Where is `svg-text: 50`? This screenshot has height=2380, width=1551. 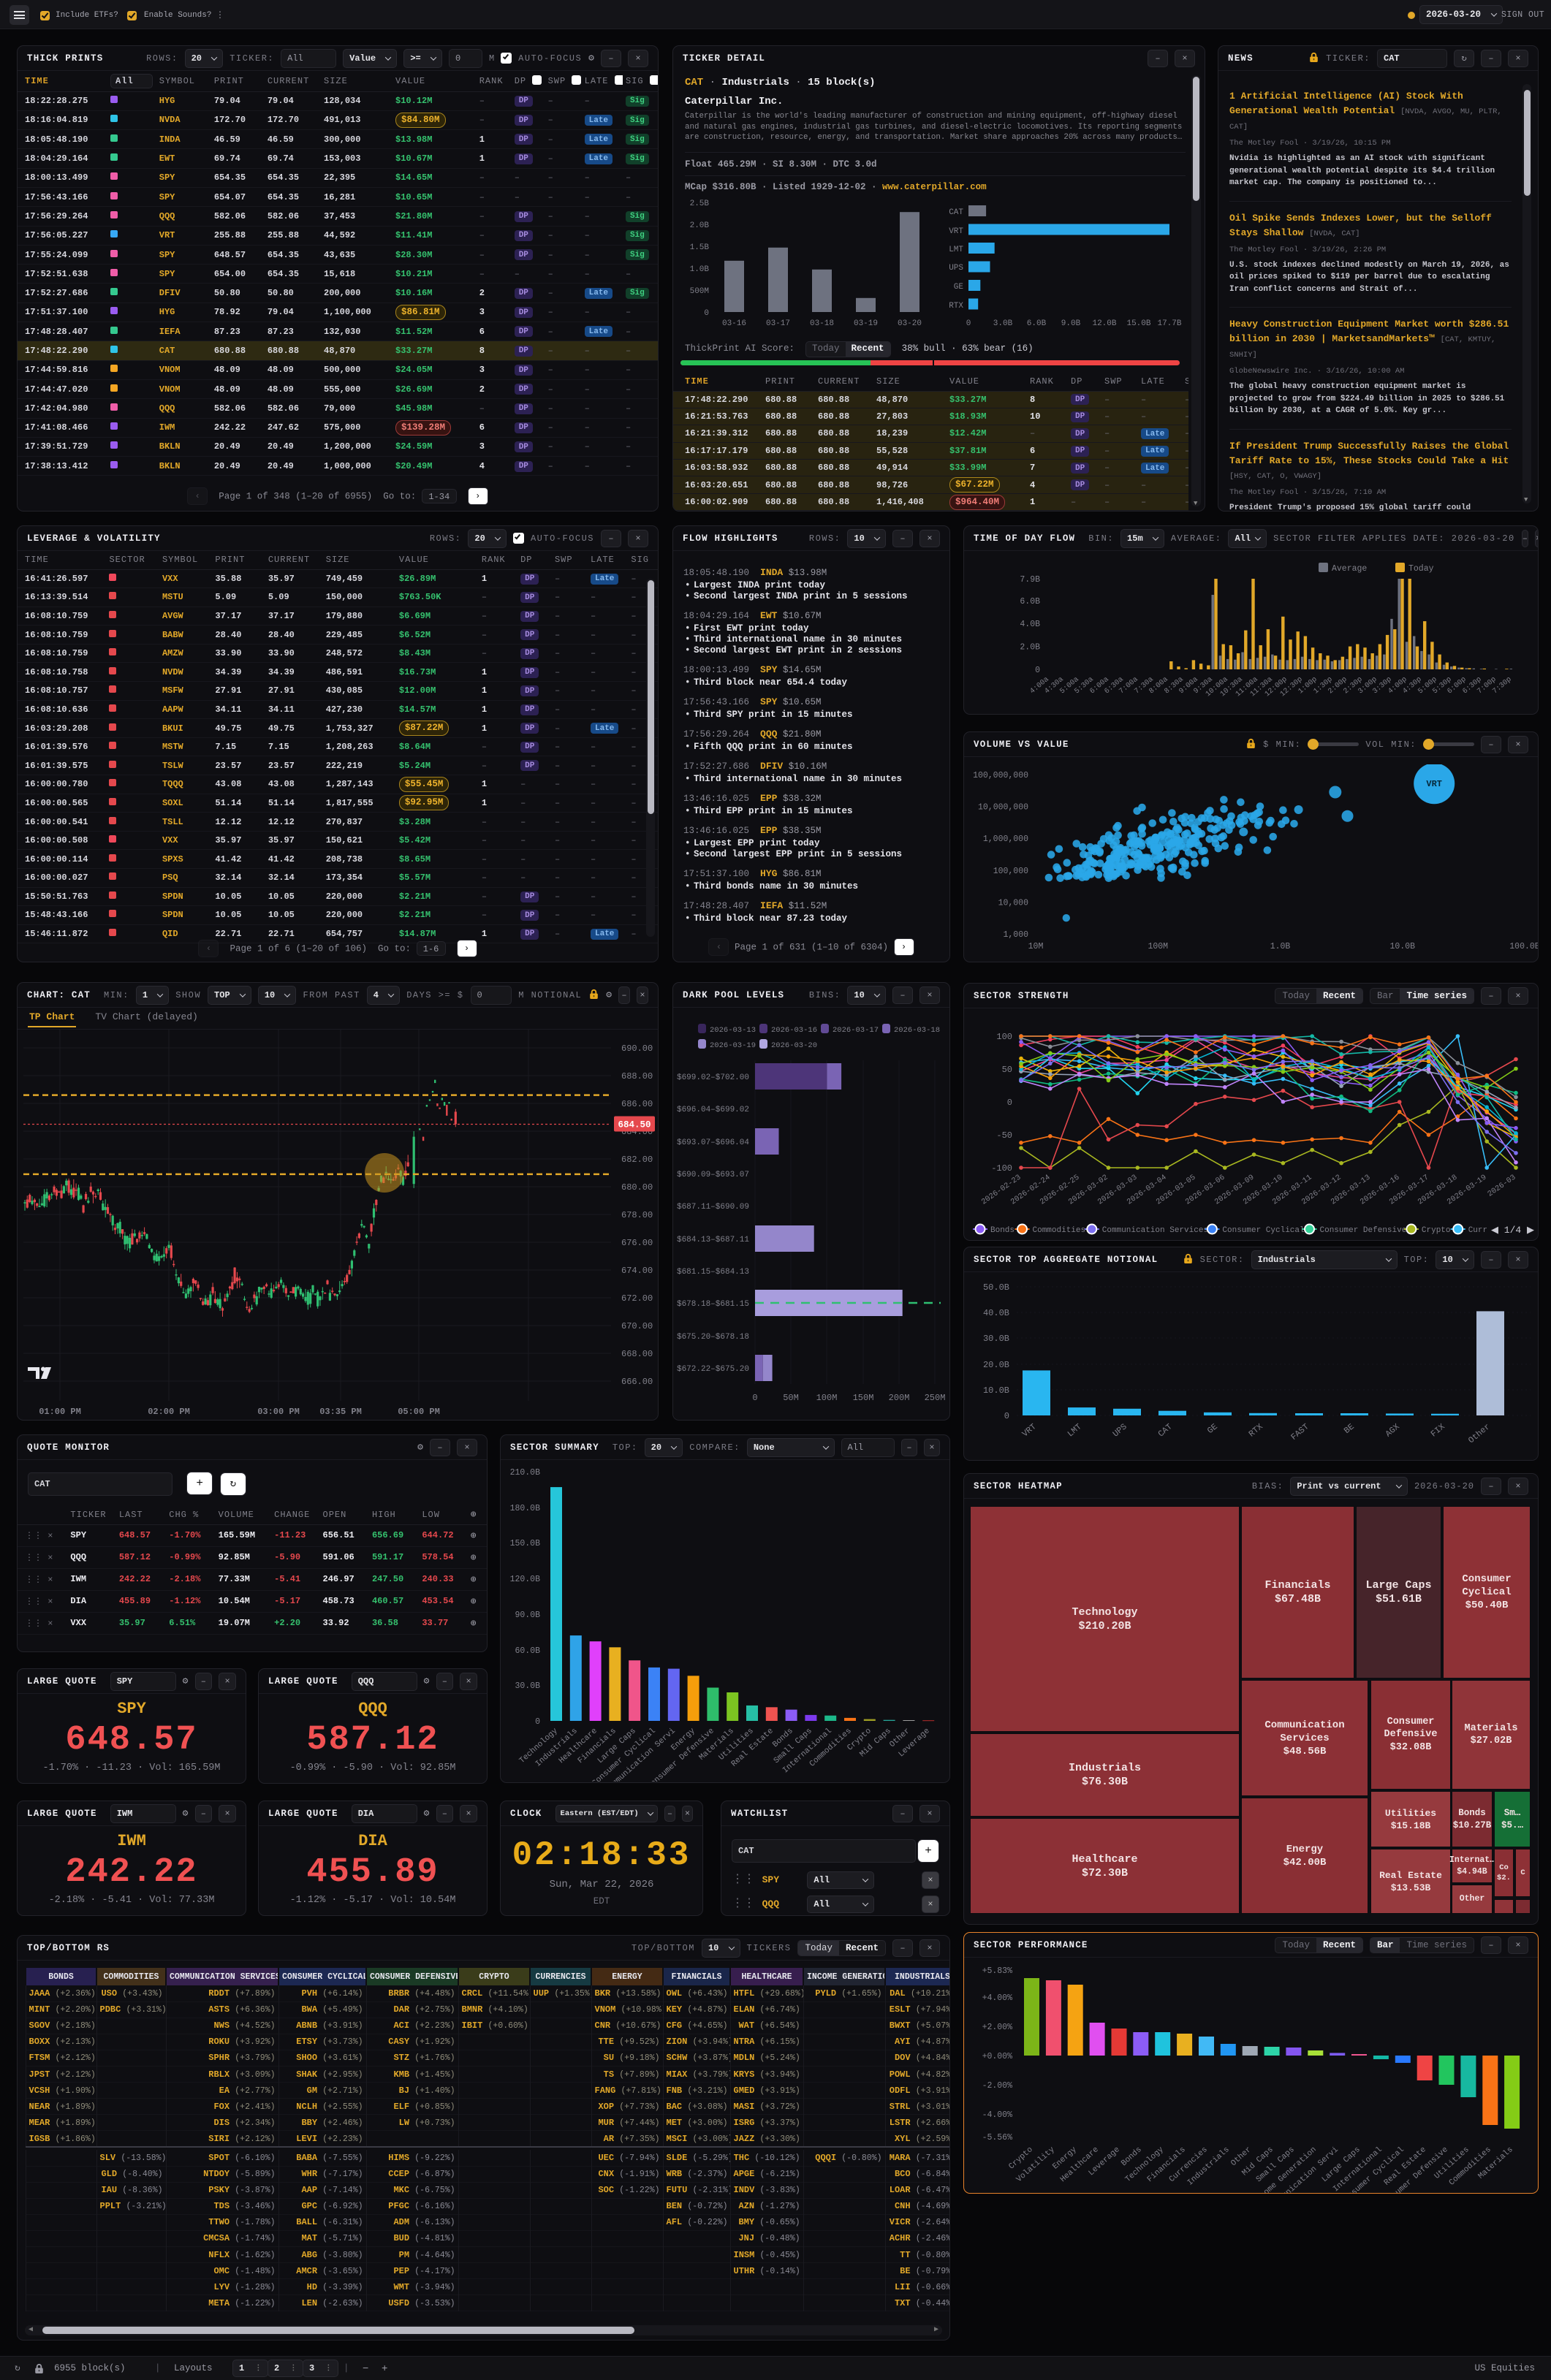
svg-text: 50 is located at coordinates (1007, 1070).